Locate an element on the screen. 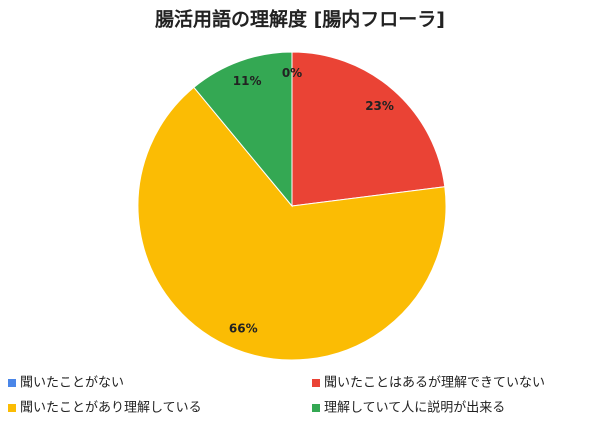 Image resolution: width=600 pixels, height=424 pixels. legend-label: 聞いたことはあるが理解できていない is located at coordinates (434, 383).